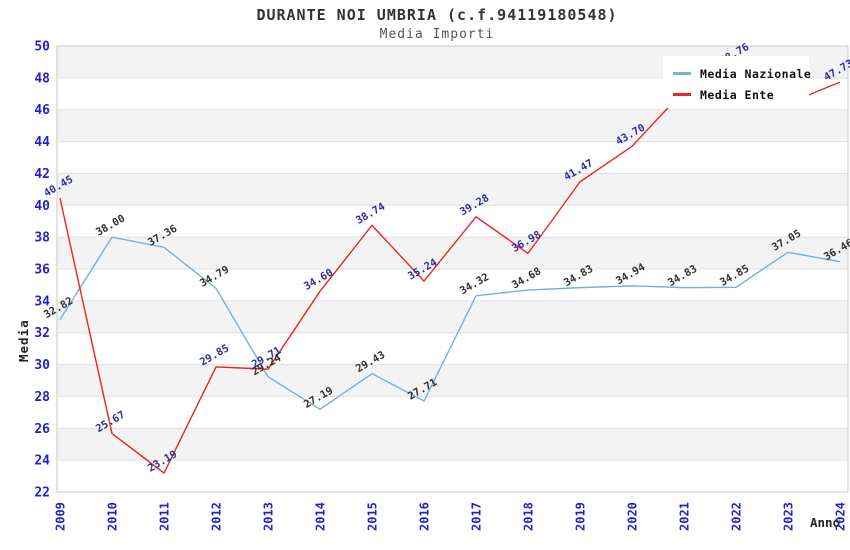 Image resolution: width=850 pixels, height=550 pixels. What do you see at coordinates (217, 516) in the screenshot?
I see `x-tick-label: 2012` at bounding box center [217, 516].